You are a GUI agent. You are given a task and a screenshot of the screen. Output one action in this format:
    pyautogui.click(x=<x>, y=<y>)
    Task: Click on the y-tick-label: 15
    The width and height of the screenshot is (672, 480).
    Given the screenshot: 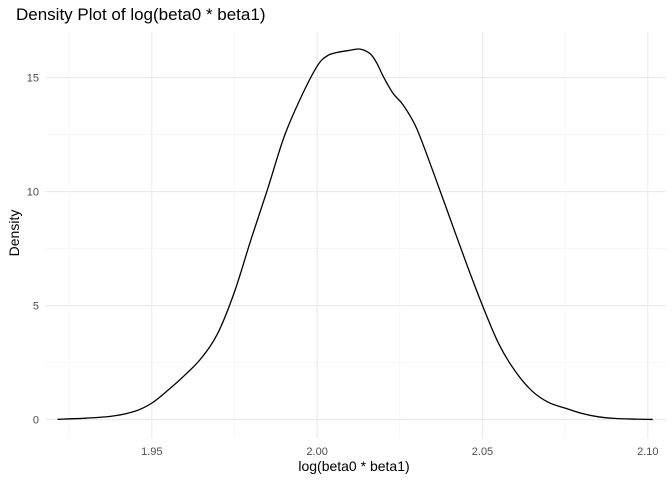 What is the action you would take?
    pyautogui.click(x=33, y=79)
    